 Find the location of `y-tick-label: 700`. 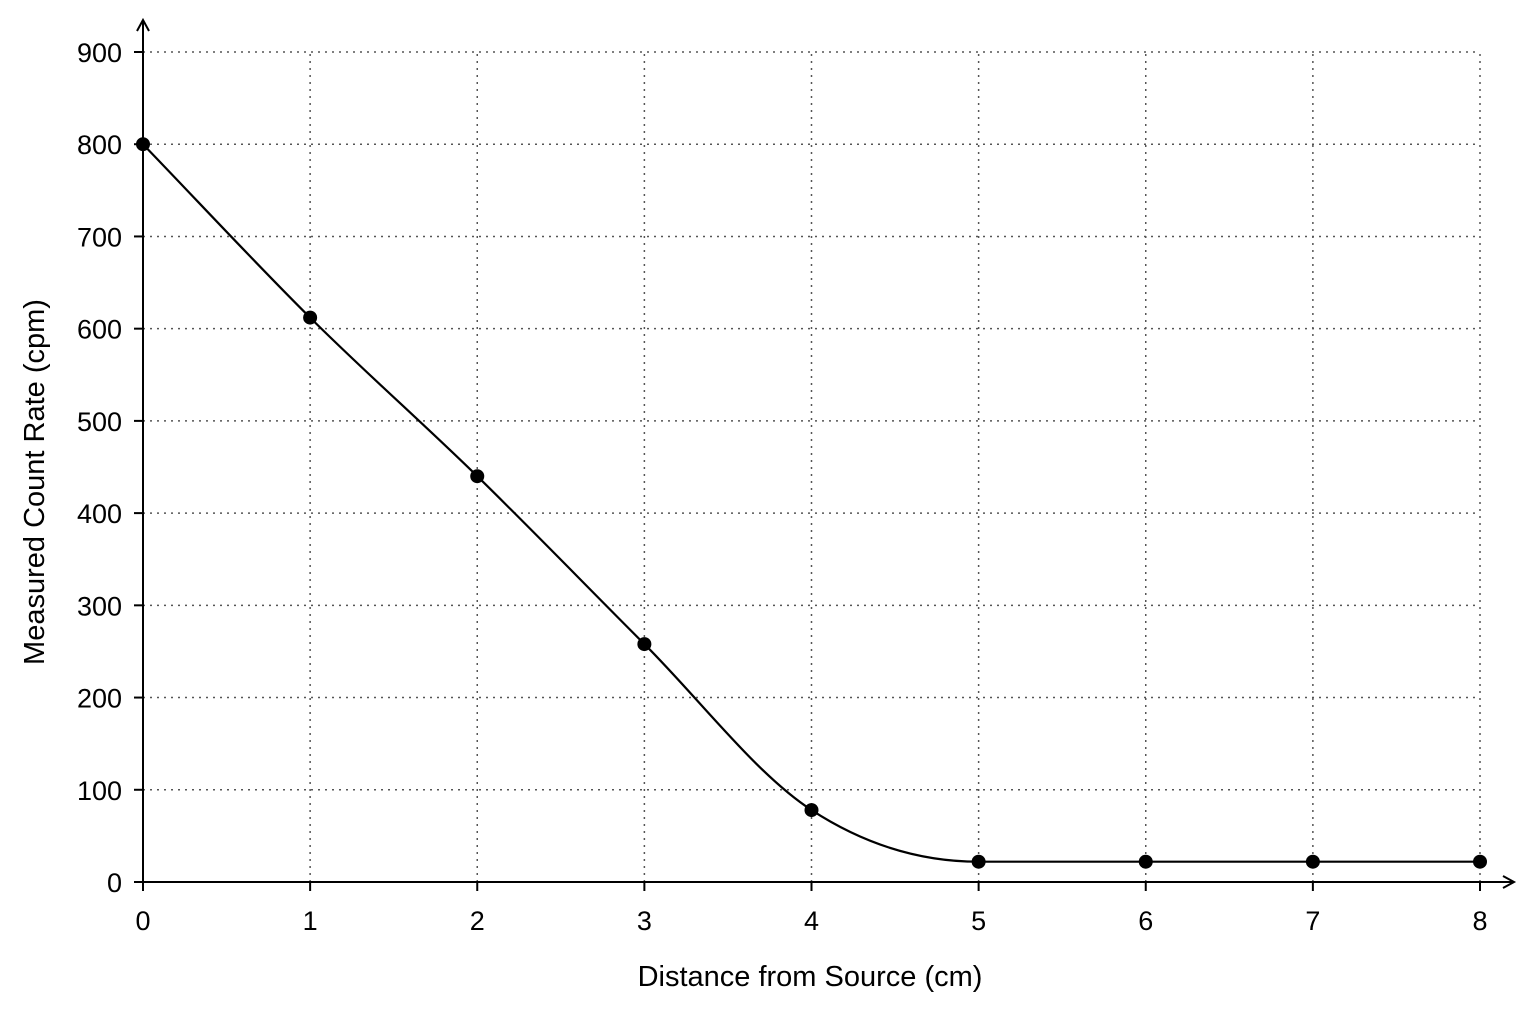

y-tick-label: 700 is located at coordinates (99, 237).